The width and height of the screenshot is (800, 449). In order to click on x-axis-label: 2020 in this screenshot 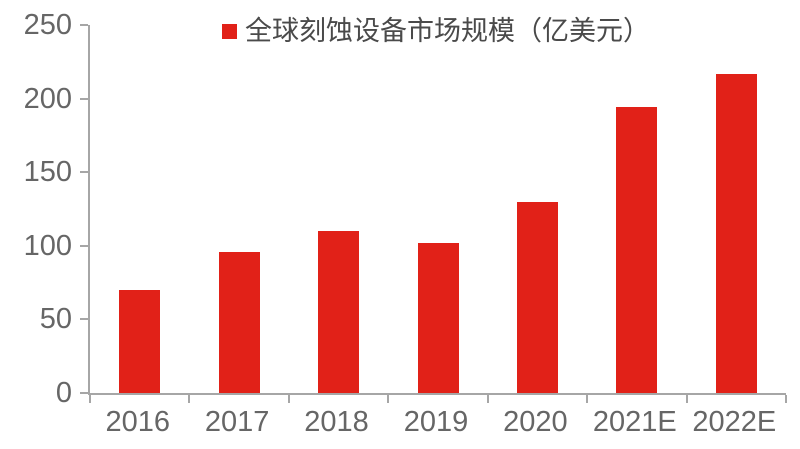, I will do `click(535, 422)`.